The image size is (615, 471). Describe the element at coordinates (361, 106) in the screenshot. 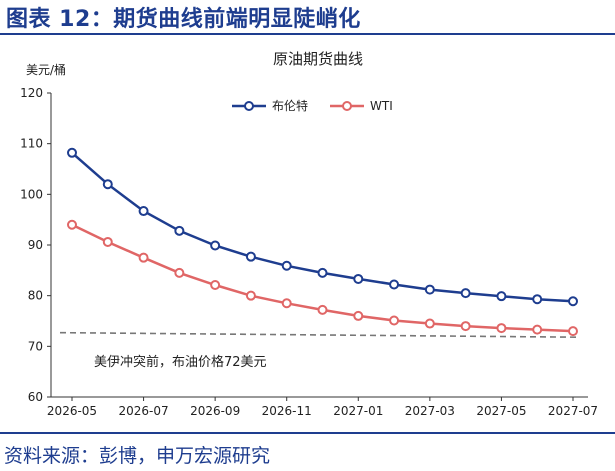

I see `legend-item-2: WTI` at that location.